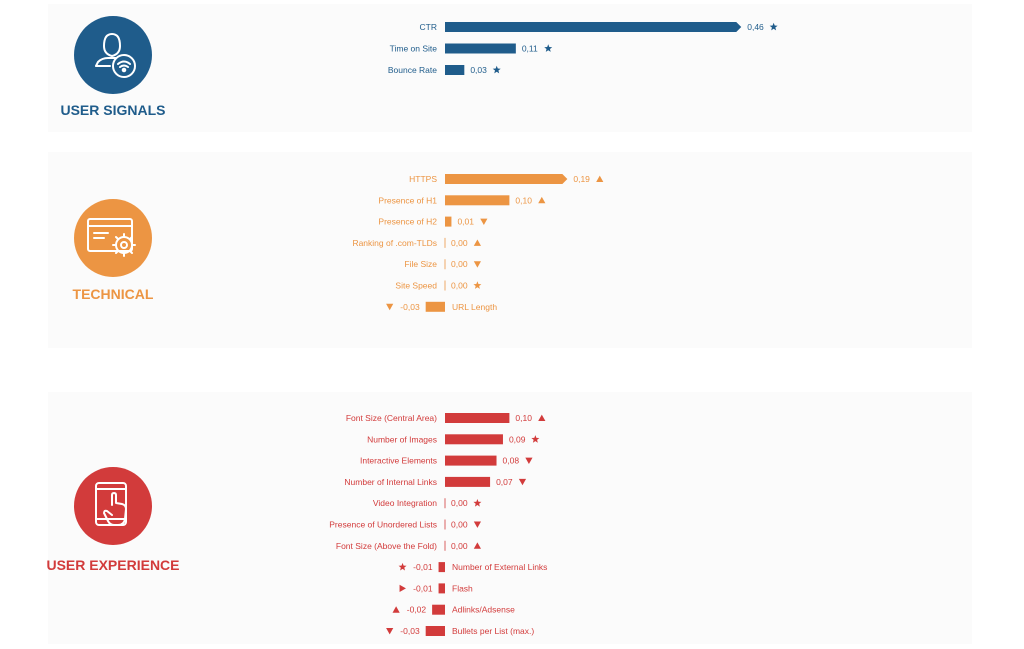 This screenshot has width=1024, height=649. What do you see at coordinates (493, 631) in the screenshot?
I see `category-label-user_experience-10: Bullets per List (max.)` at bounding box center [493, 631].